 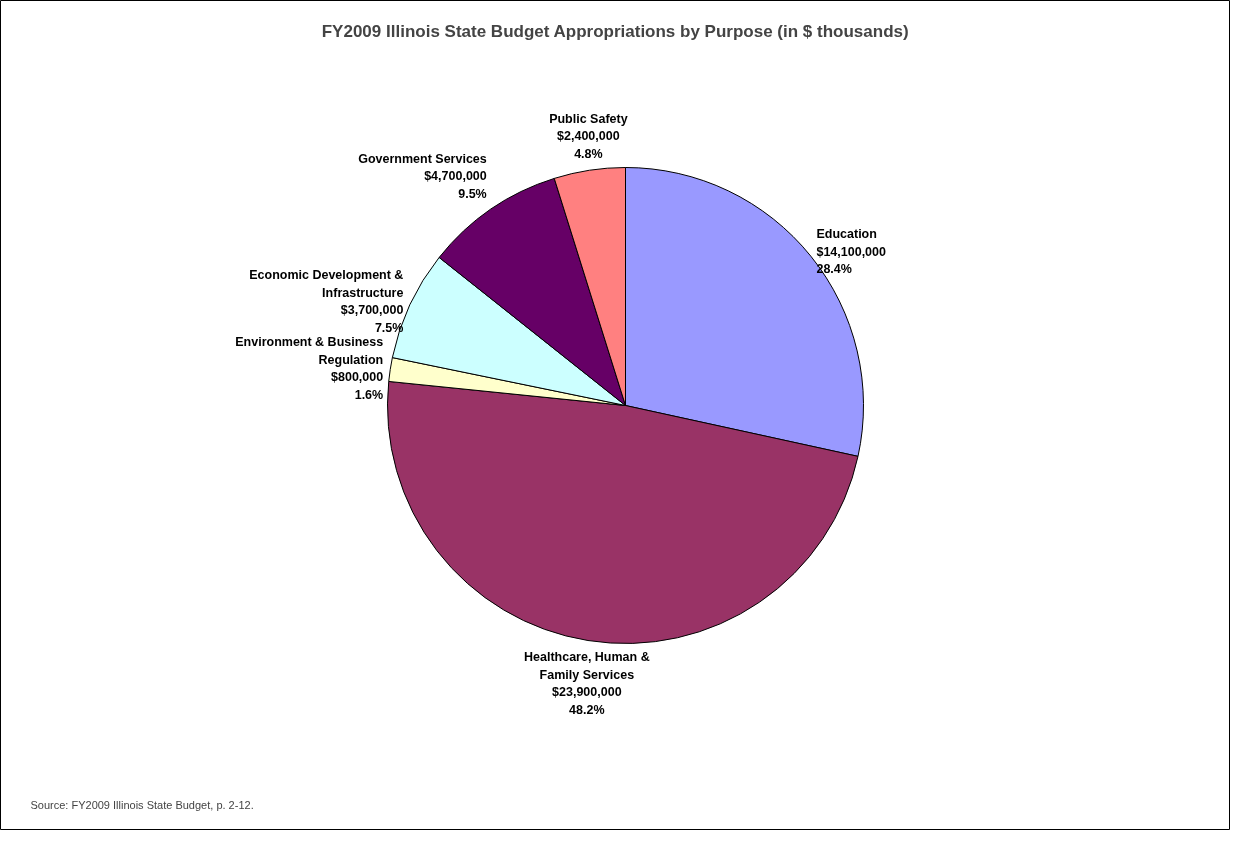 I want to click on slice-label: Environment & Business Regulation, so click(x=309, y=351).